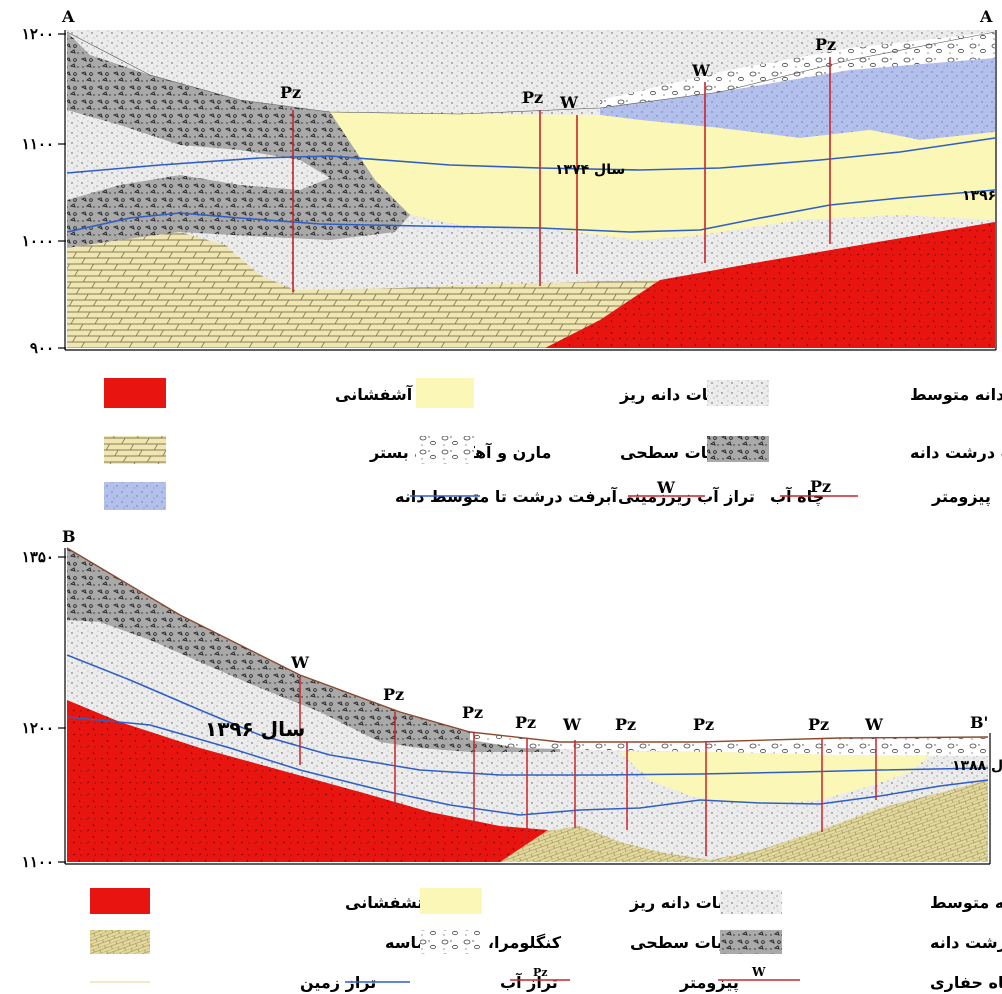 The image size is (1002, 994). What do you see at coordinates (874, 724) in the screenshot?
I see `well-b-label-9: W` at bounding box center [874, 724].